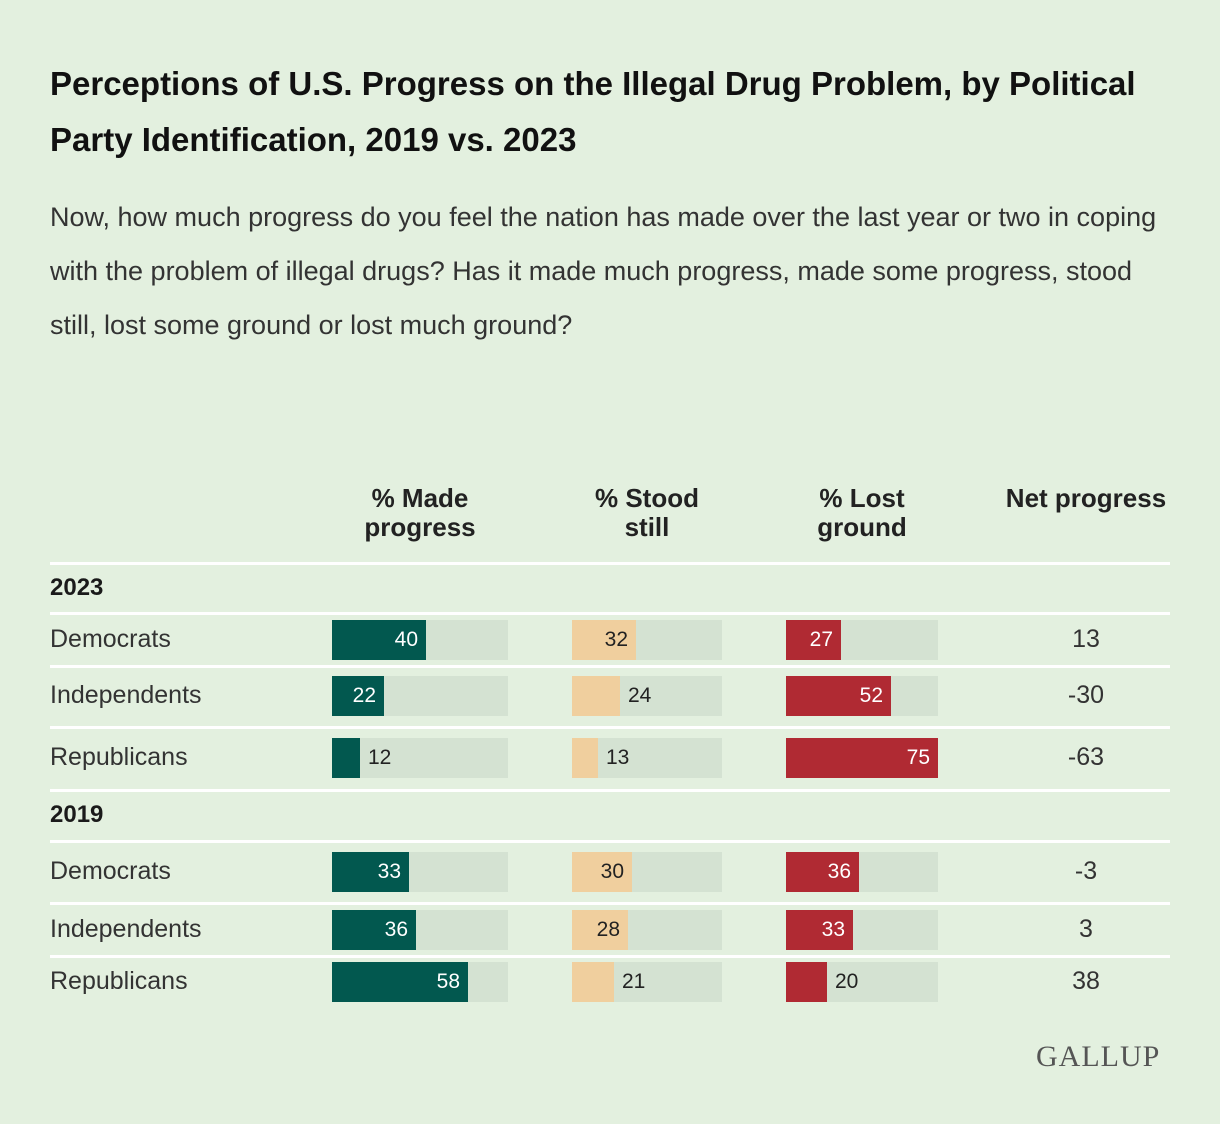 This screenshot has width=1220, height=1124. What do you see at coordinates (647, 982) in the screenshot?
I see `bar-track-still: 21` at bounding box center [647, 982].